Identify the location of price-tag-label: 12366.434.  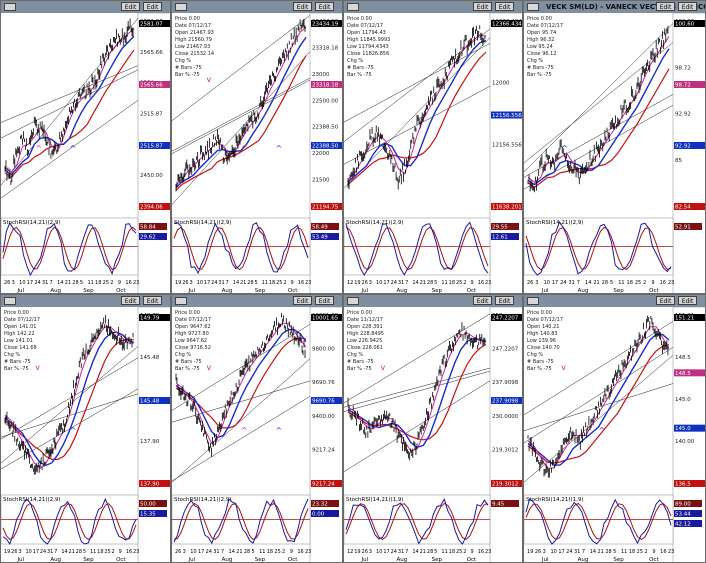
(507, 25).